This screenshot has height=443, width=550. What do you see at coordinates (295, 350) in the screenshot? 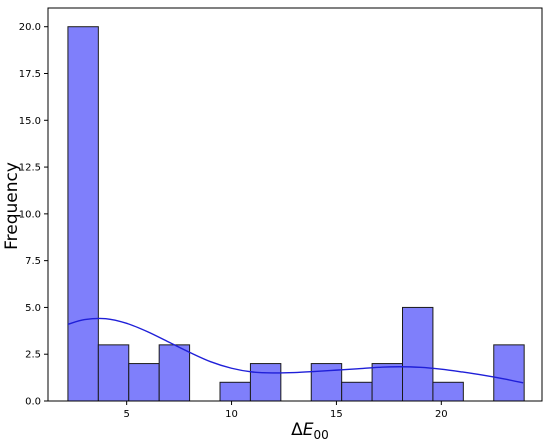
I see `kde-curve` at bounding box center [295, 350].